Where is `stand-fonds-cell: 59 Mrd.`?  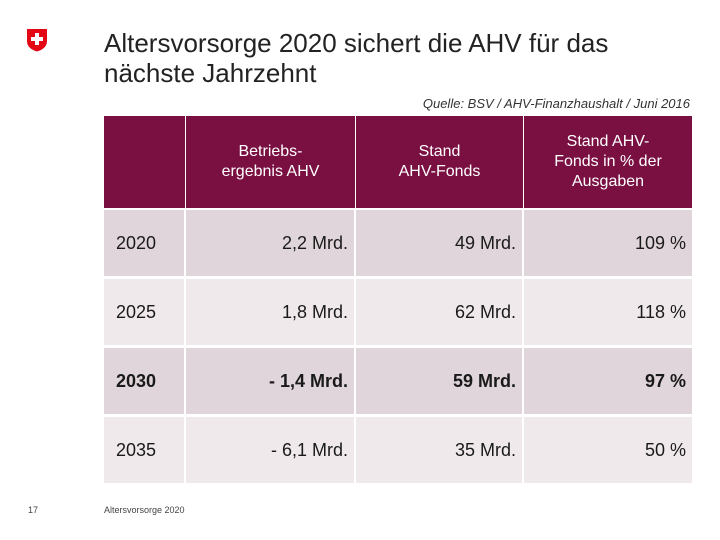
stand-fonds-cell: 59 Mrd. is located at coordinates (440, 382).